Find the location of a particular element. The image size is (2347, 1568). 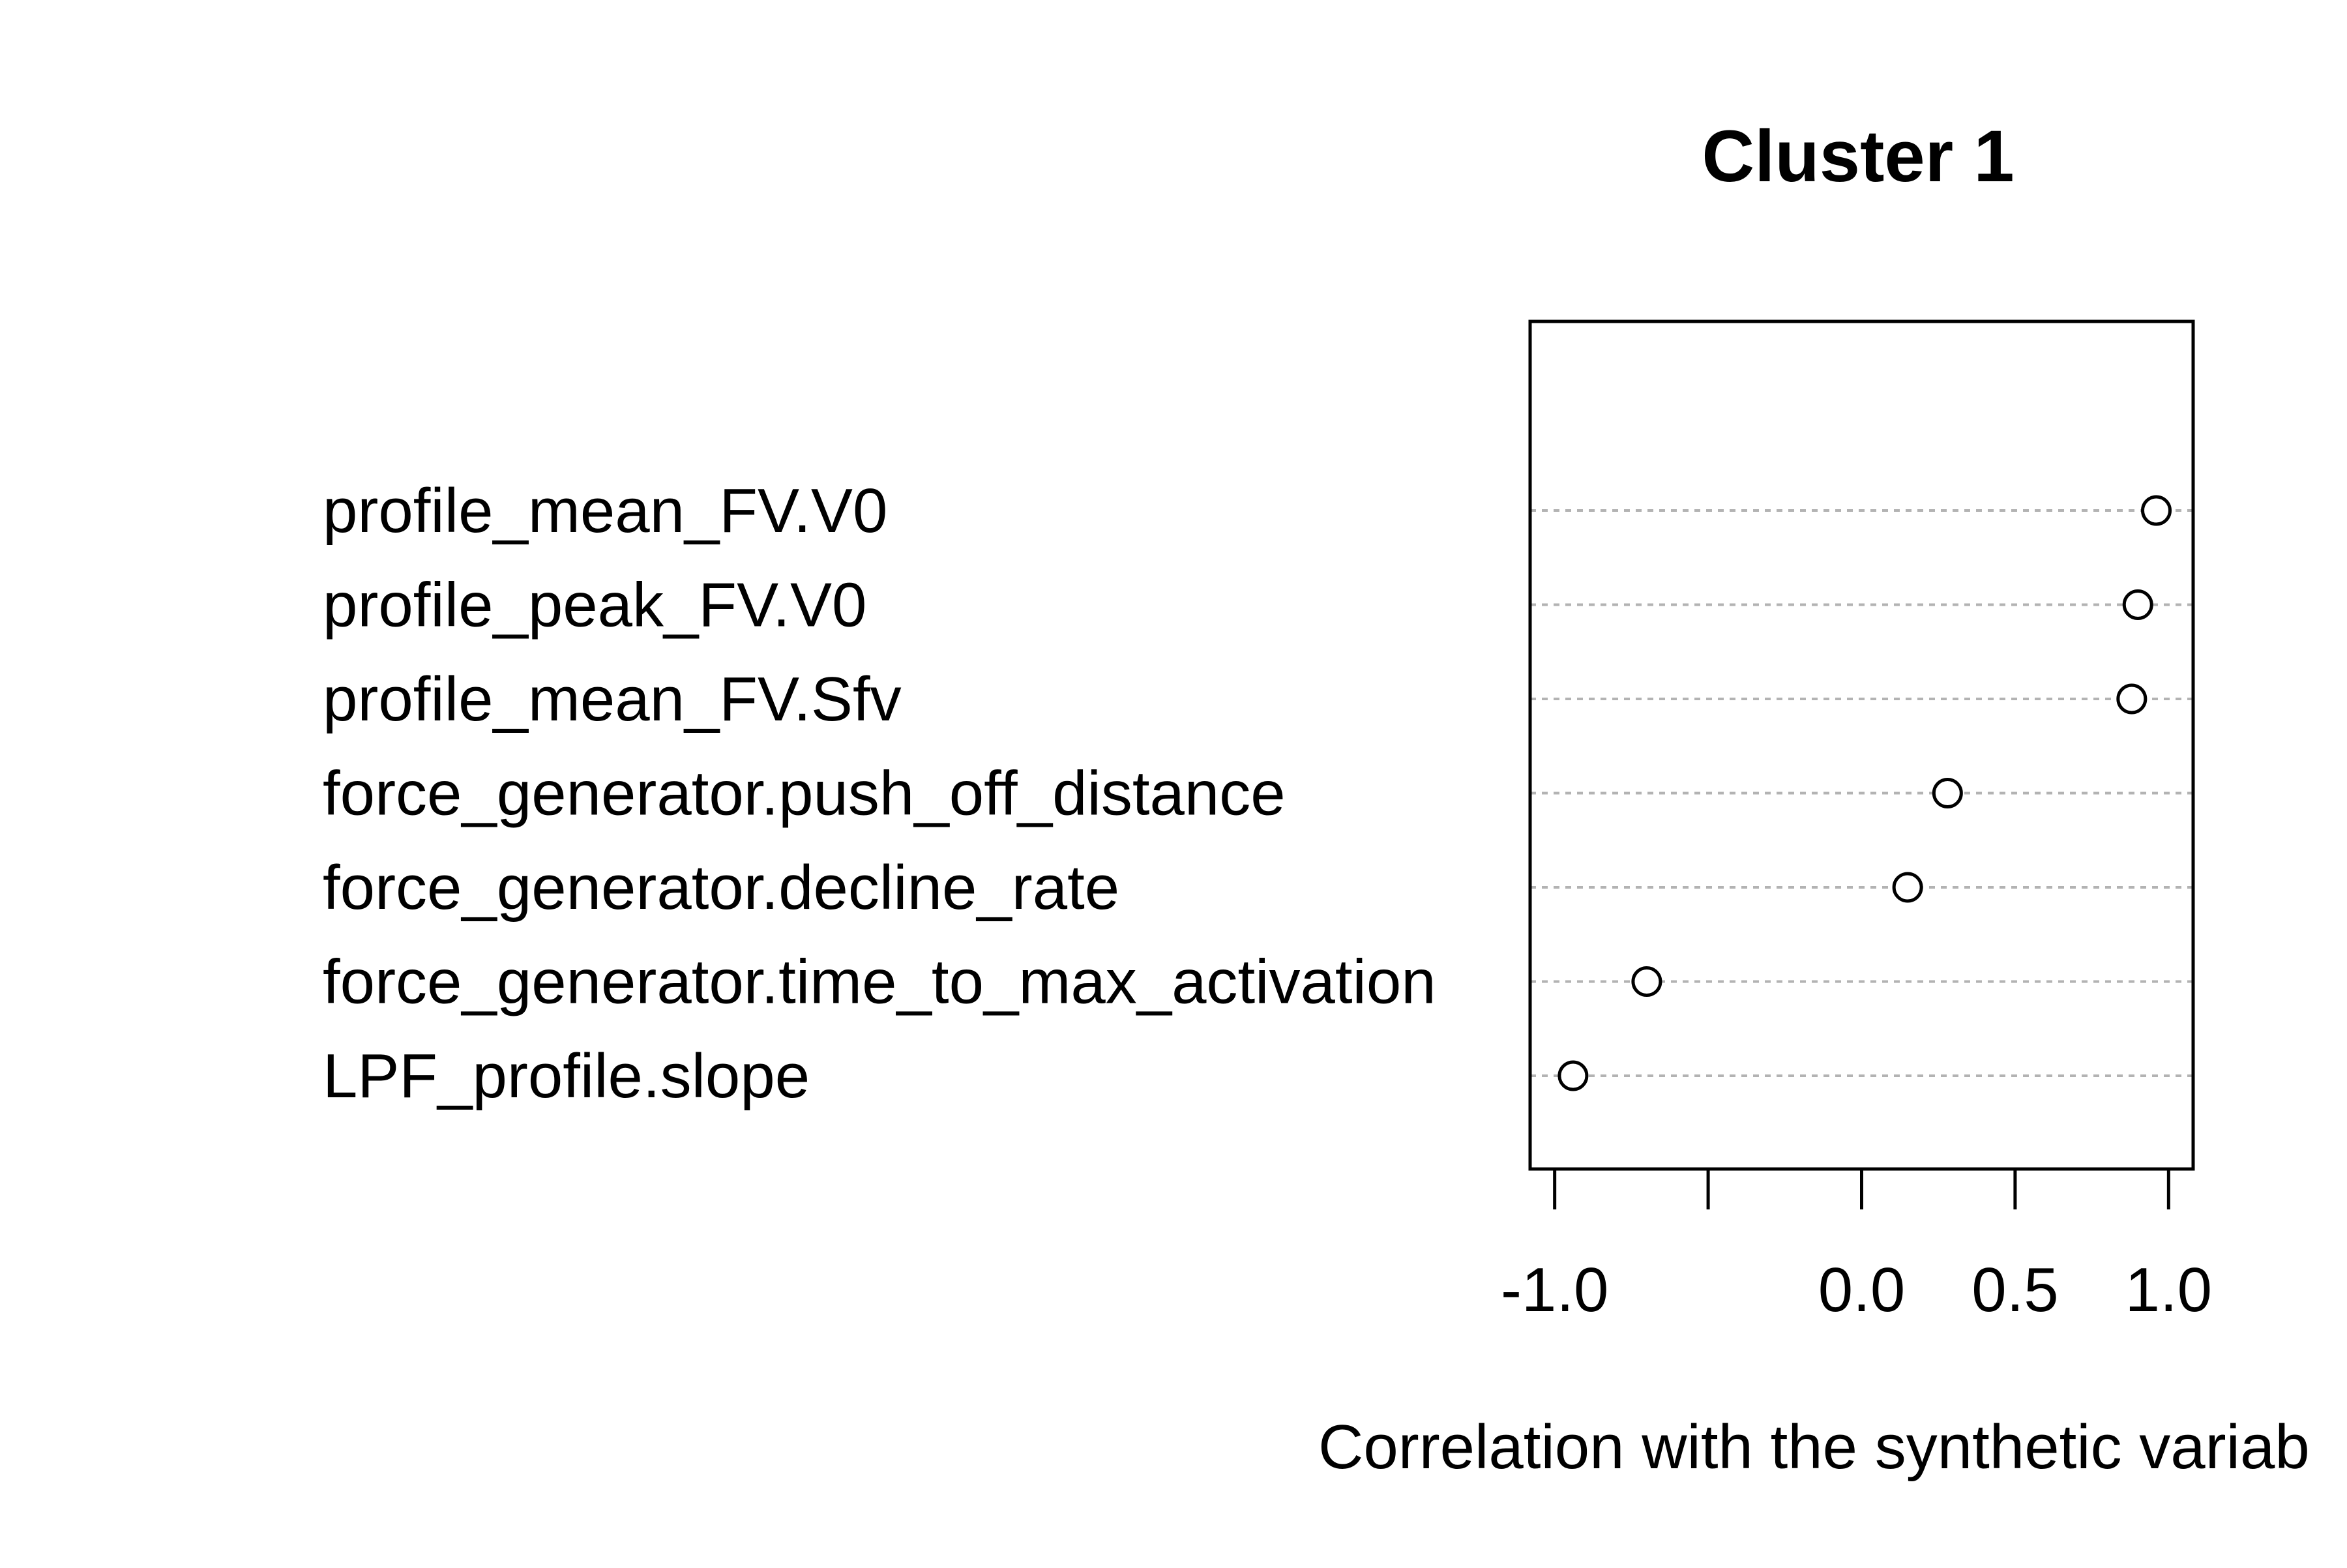

x-axis-label: Correlation with the synthetic variab is located at coordinates (1814, 1447).